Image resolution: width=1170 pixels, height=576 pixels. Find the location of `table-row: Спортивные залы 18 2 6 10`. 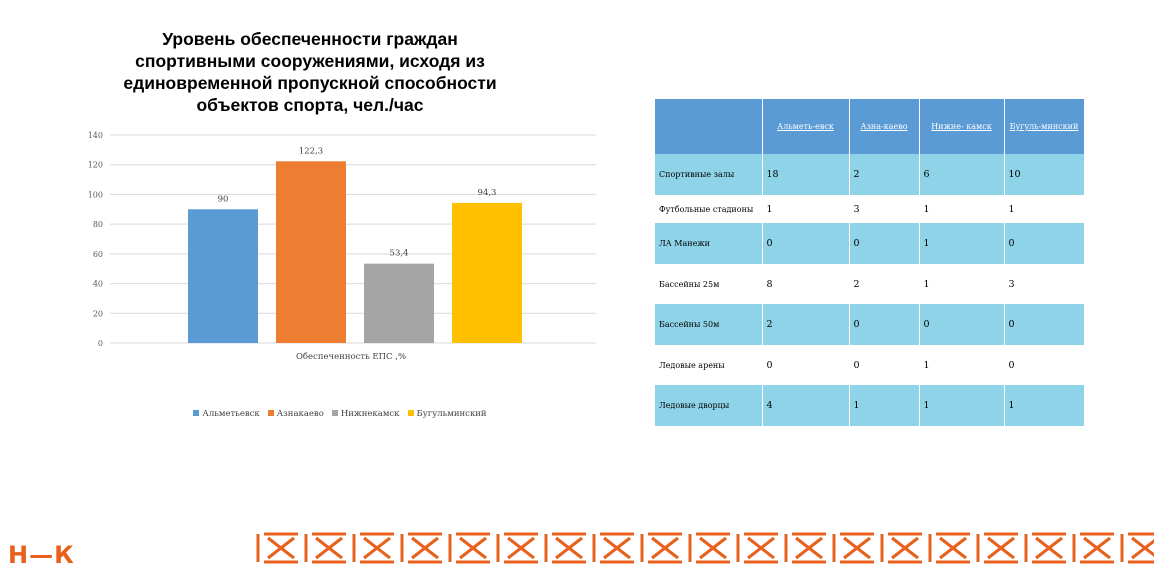

table-row: Спортивные залы 18 2 6 10 is located at coordinates (870, 174).